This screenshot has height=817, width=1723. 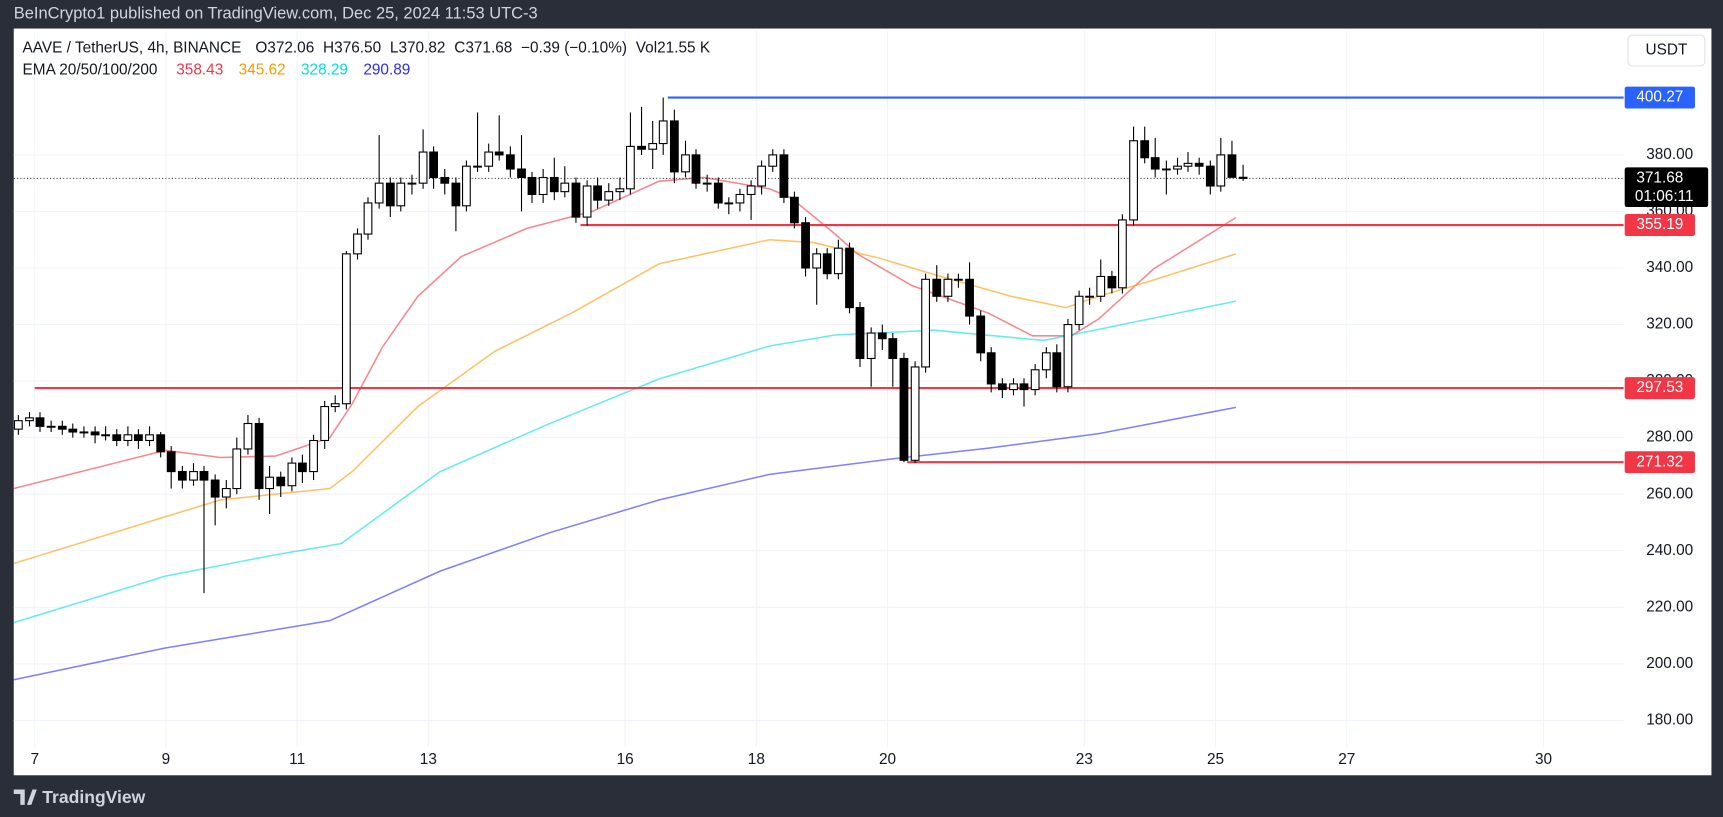 I want to click on ohlc-item: L370.82, so click(x=418, y=47).